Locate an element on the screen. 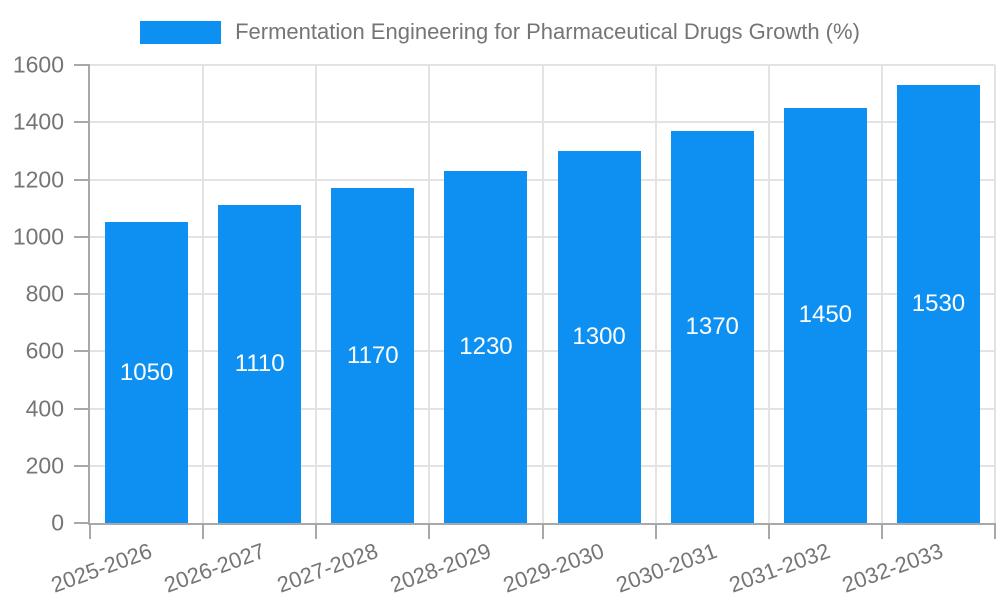 Image resolution: width=1000 pixels, height=600 pixels. bar-value-label: 1170 is located at coordinates (373, 355).